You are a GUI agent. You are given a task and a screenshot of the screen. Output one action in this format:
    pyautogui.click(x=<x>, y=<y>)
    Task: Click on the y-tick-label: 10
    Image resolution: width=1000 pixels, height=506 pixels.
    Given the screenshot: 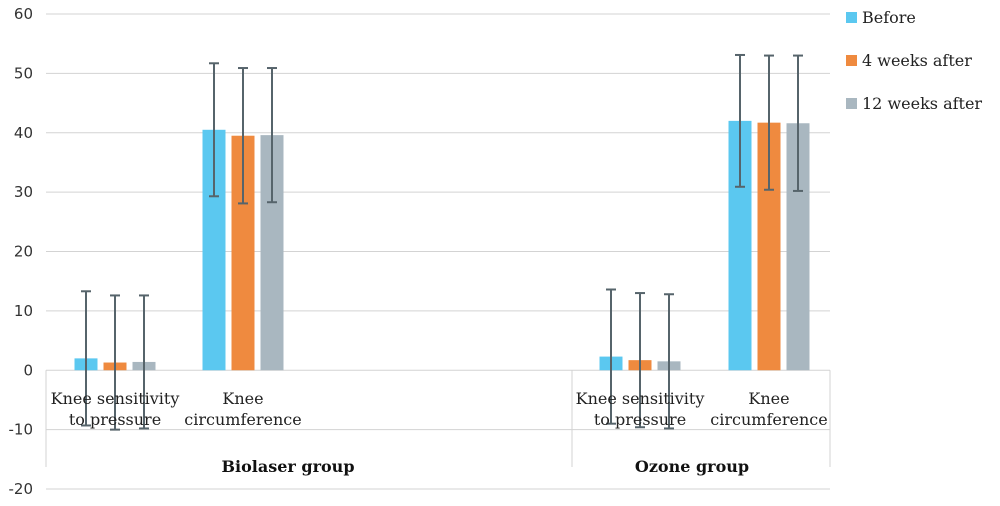 What is the action you would take?
    pyautogui.click(x=23, y=311)
    